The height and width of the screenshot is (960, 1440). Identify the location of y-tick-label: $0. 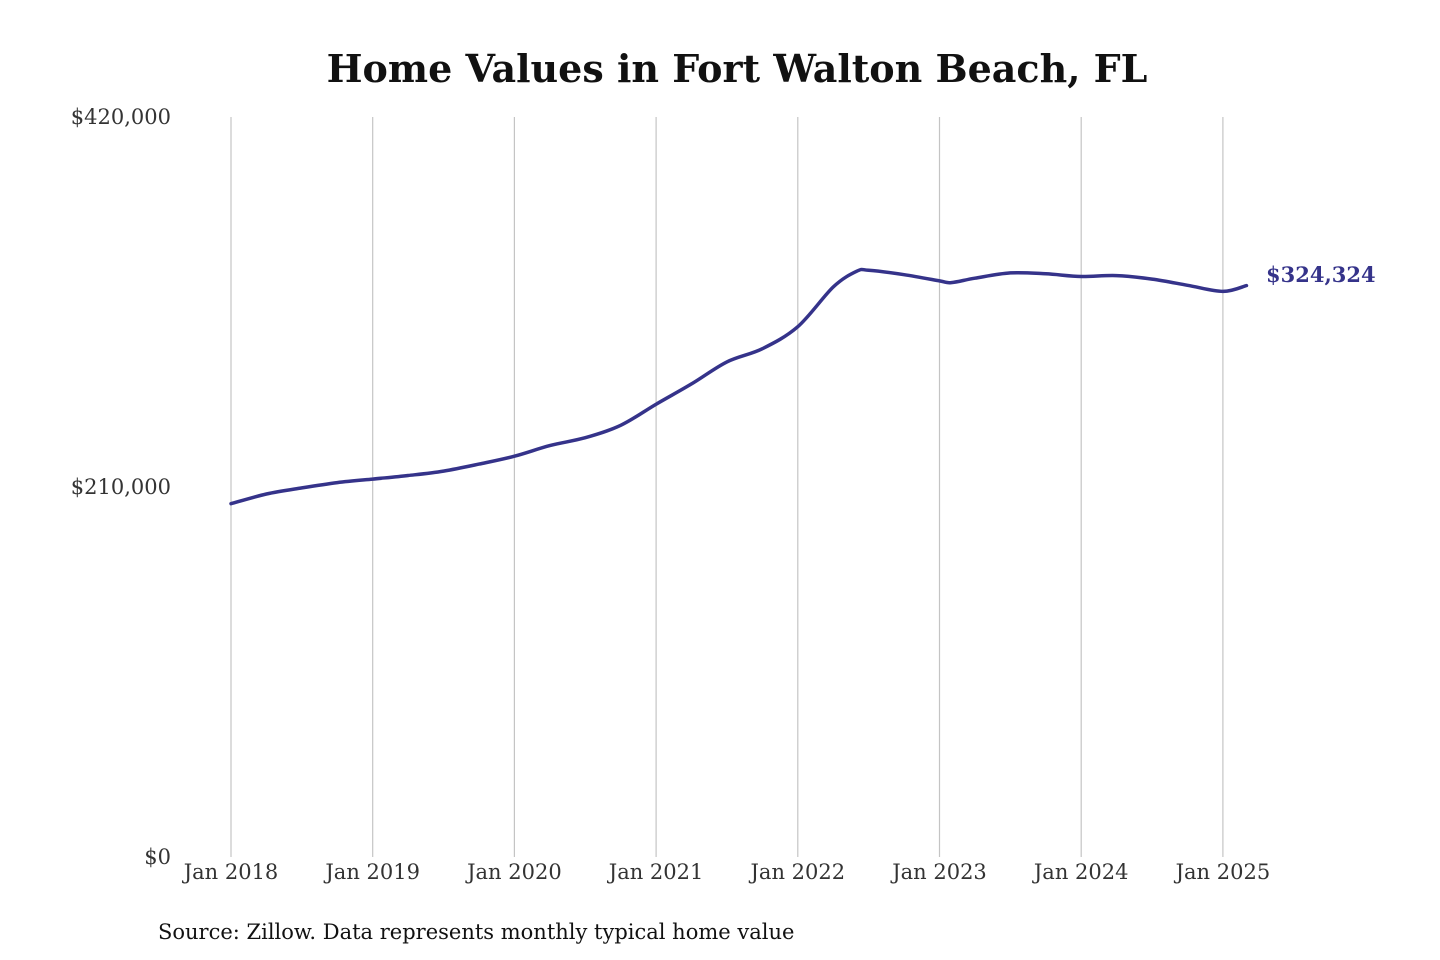
(157, 857).